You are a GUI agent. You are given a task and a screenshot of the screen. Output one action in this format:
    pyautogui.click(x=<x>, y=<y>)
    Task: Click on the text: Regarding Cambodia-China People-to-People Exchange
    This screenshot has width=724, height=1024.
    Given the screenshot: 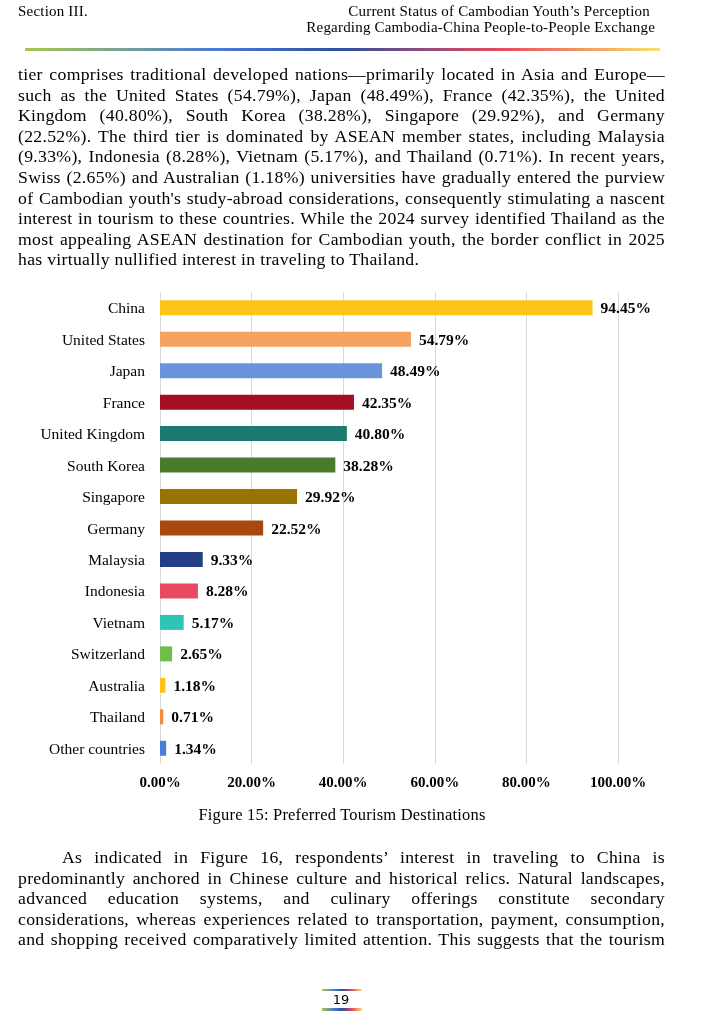 What is the action you would take?
    pyautogui.click(x=480, y=27)
    